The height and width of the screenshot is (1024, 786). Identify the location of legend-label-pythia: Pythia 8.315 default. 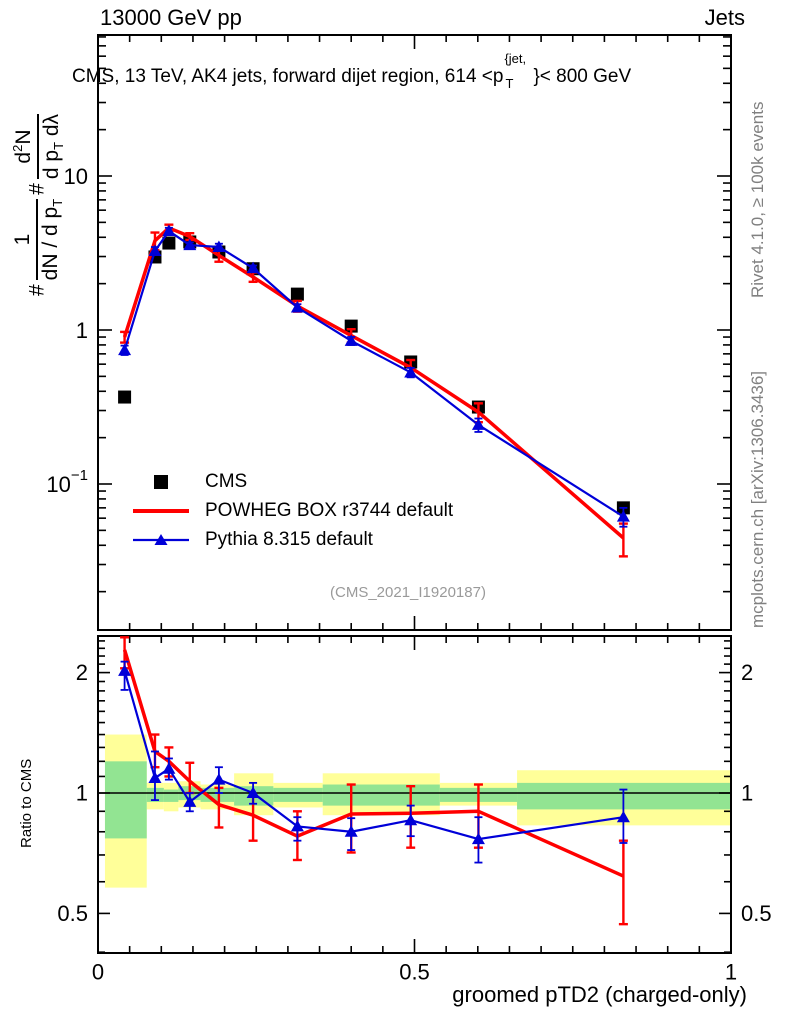
(289, 539).